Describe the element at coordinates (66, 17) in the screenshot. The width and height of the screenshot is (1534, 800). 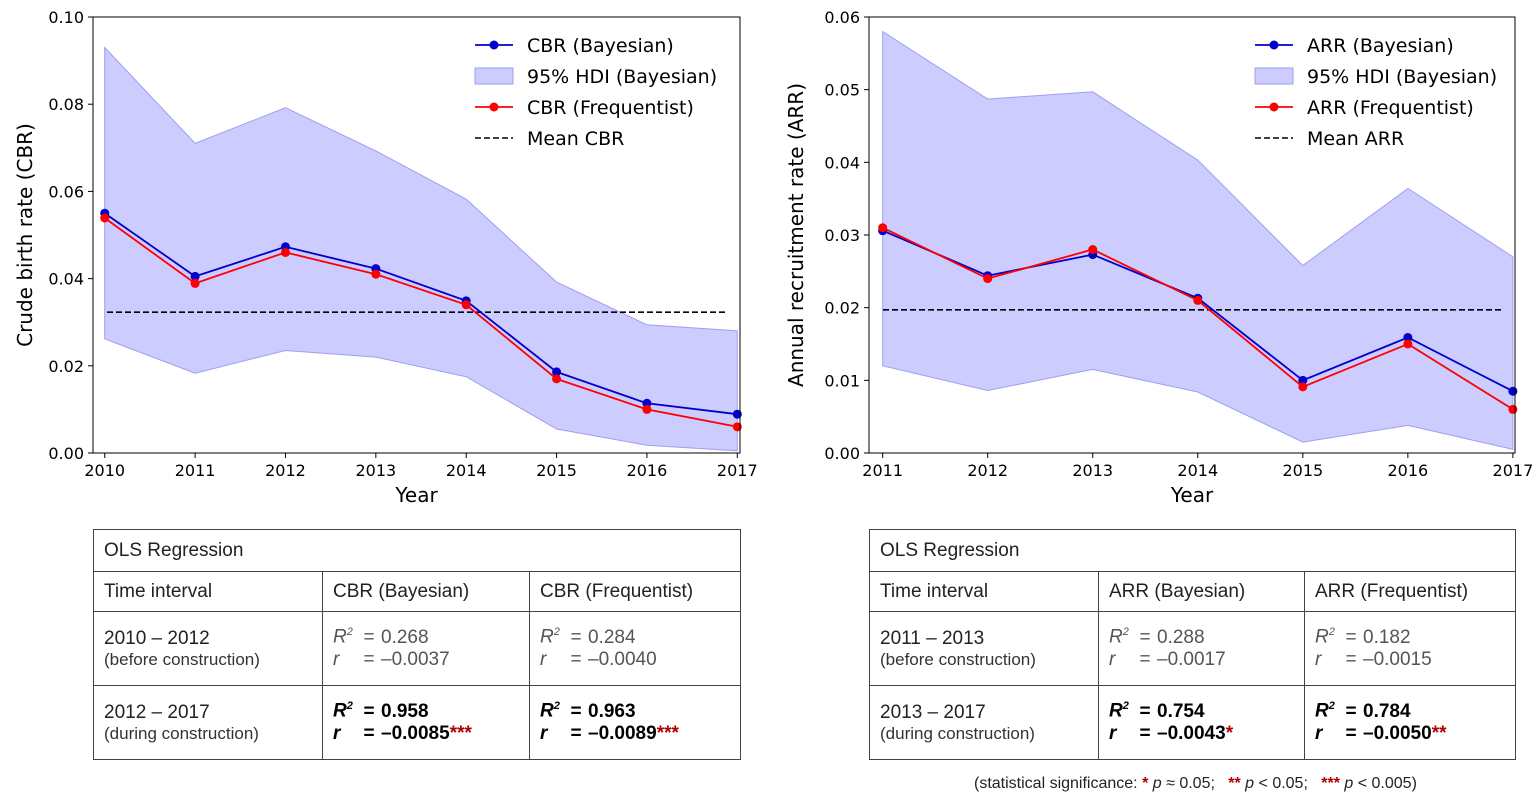
I see `y-tick-label: 0.10` at that location.